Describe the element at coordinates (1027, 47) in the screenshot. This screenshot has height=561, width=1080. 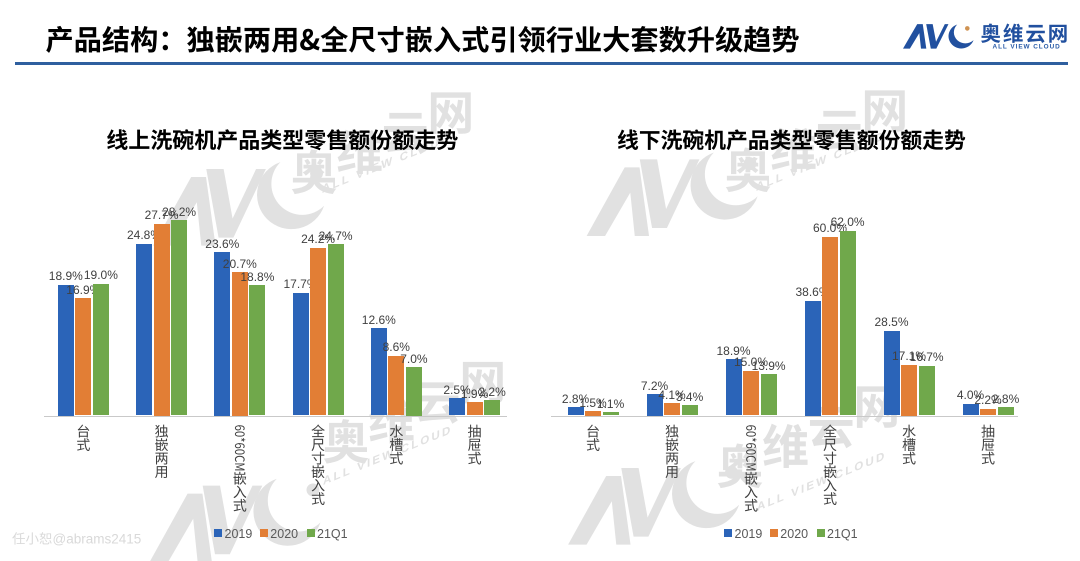
I see `svg-text: ALL VIEW CLOUD` at that location.